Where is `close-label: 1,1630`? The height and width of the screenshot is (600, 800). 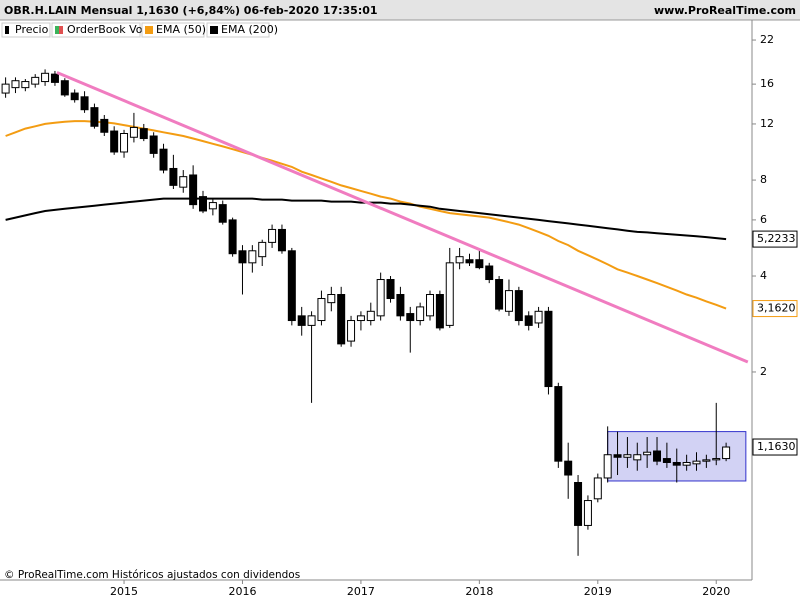
close-label: 1,1630 is located at coordinates (776, 446).